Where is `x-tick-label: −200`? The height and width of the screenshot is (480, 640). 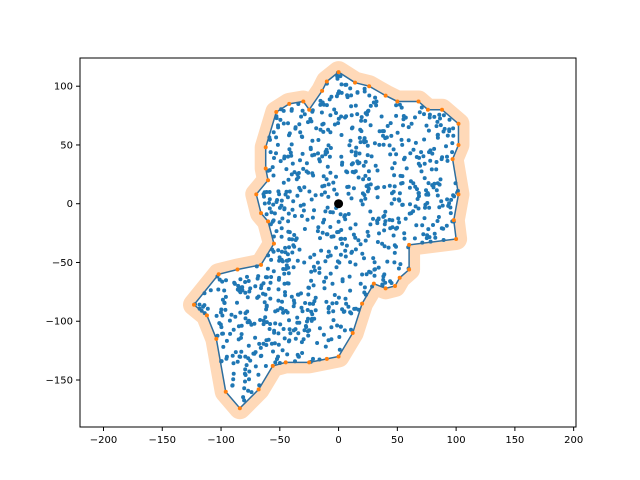
x-tick-label: −200 is located at coordinates (103, 440).